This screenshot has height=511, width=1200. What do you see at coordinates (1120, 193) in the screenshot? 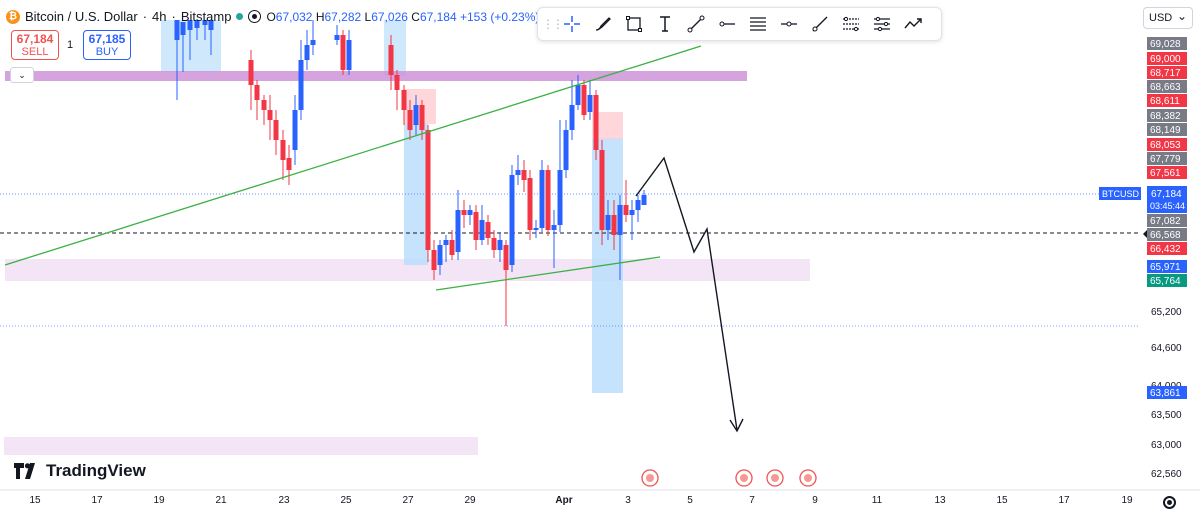
I see `symbol-tag-bg` at bounding box center [1120, 193].